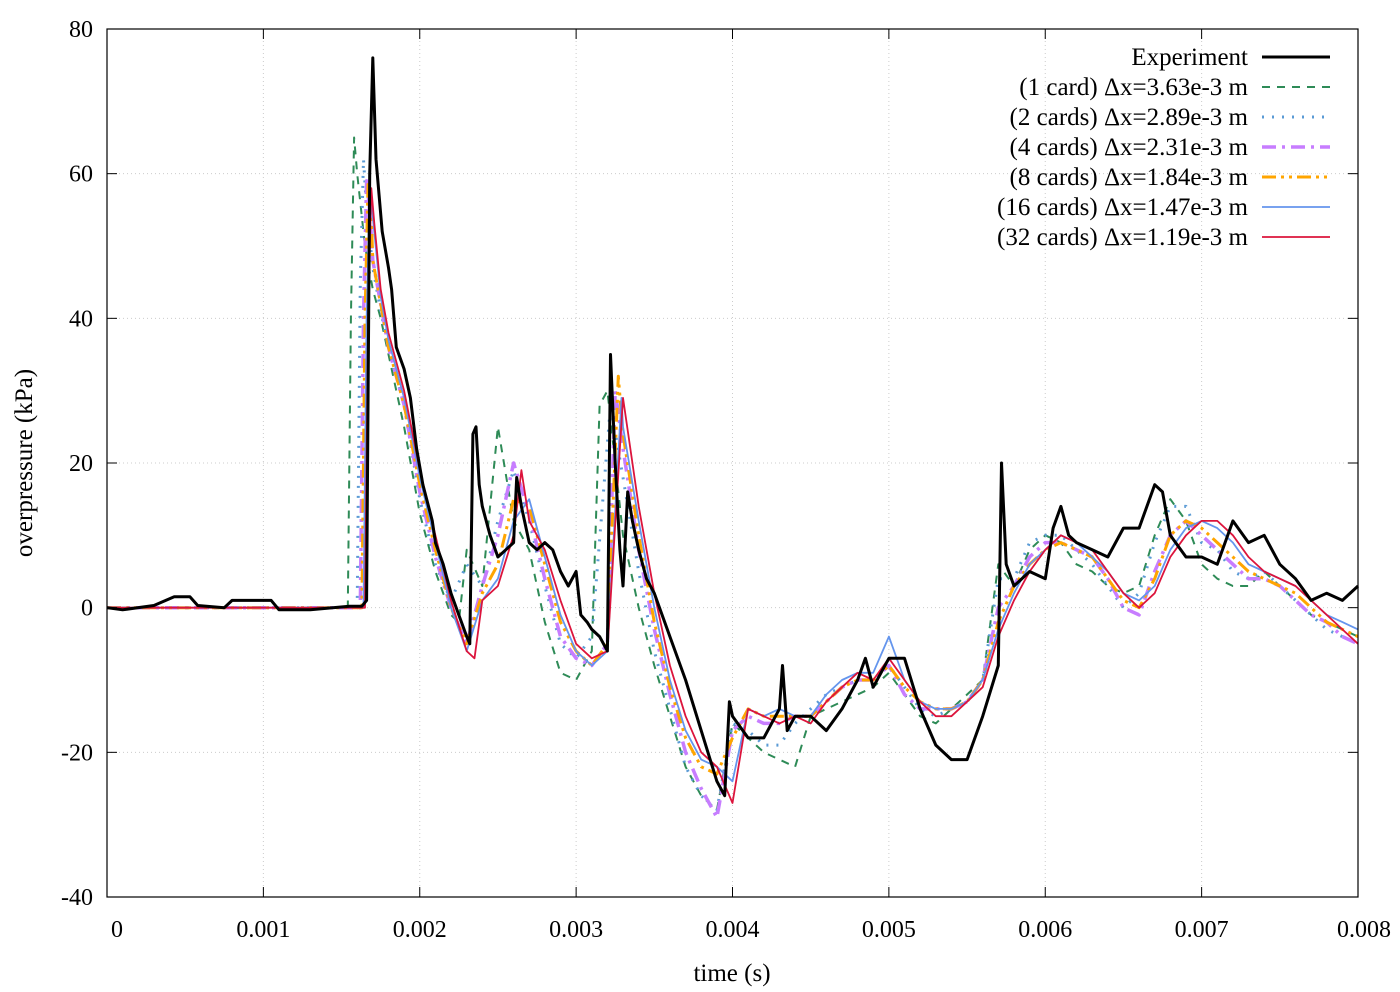 Image resolution: width=1400 pixels, height=992 pixels. What do you see at coordinates (81, 30) in the screenshot?
I see `y-tick-label: 80` at bounding box center [81, 30].